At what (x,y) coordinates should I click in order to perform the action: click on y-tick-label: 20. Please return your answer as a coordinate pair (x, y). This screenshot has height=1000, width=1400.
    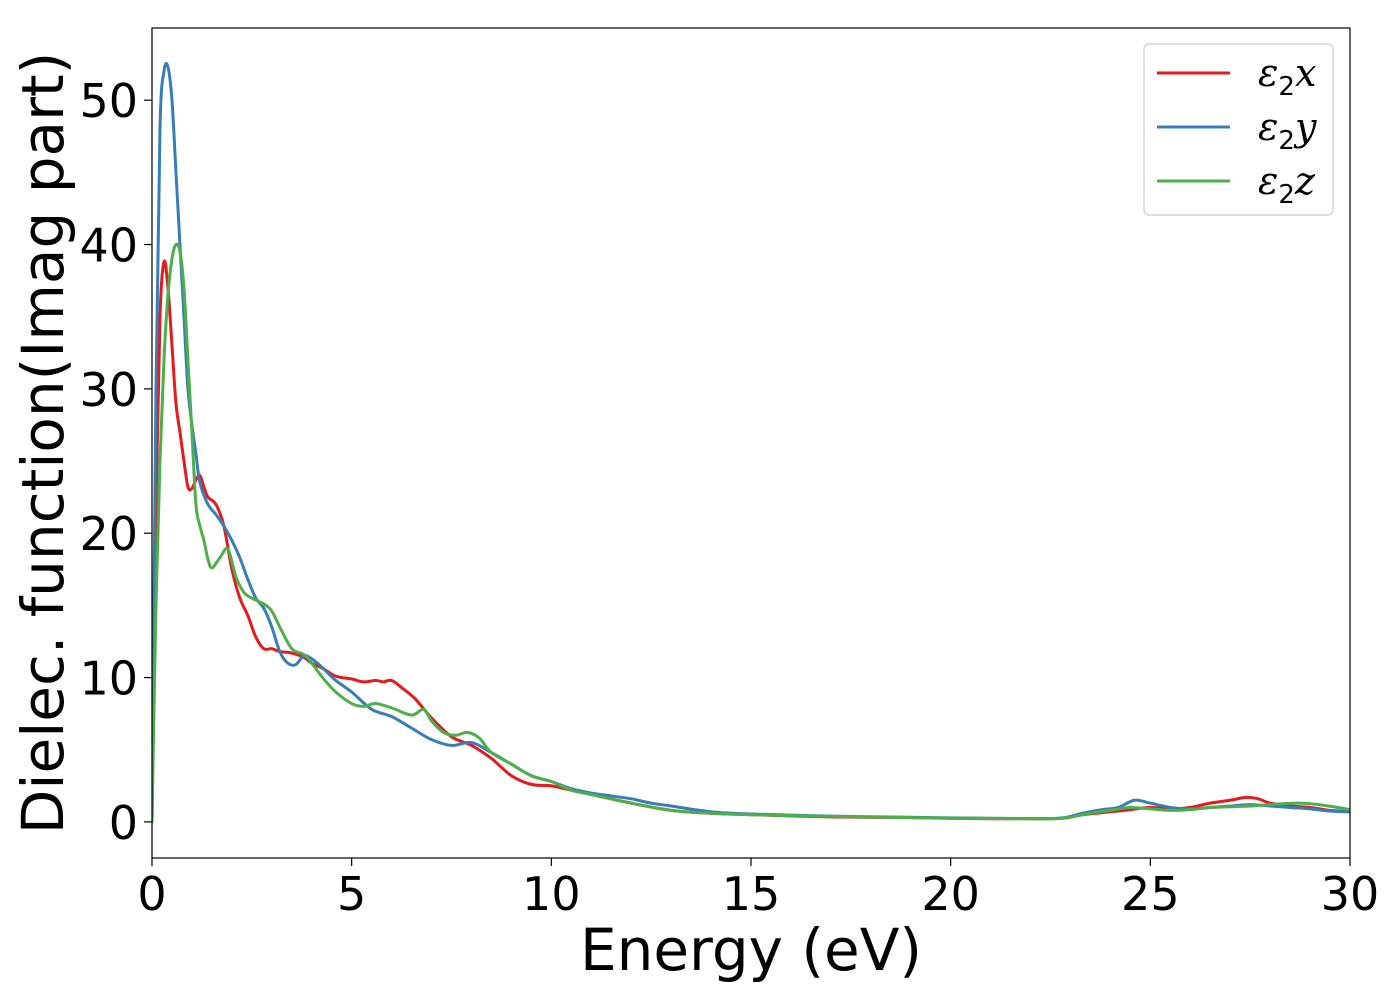
    Looking at the image, I should click on (108, 534).